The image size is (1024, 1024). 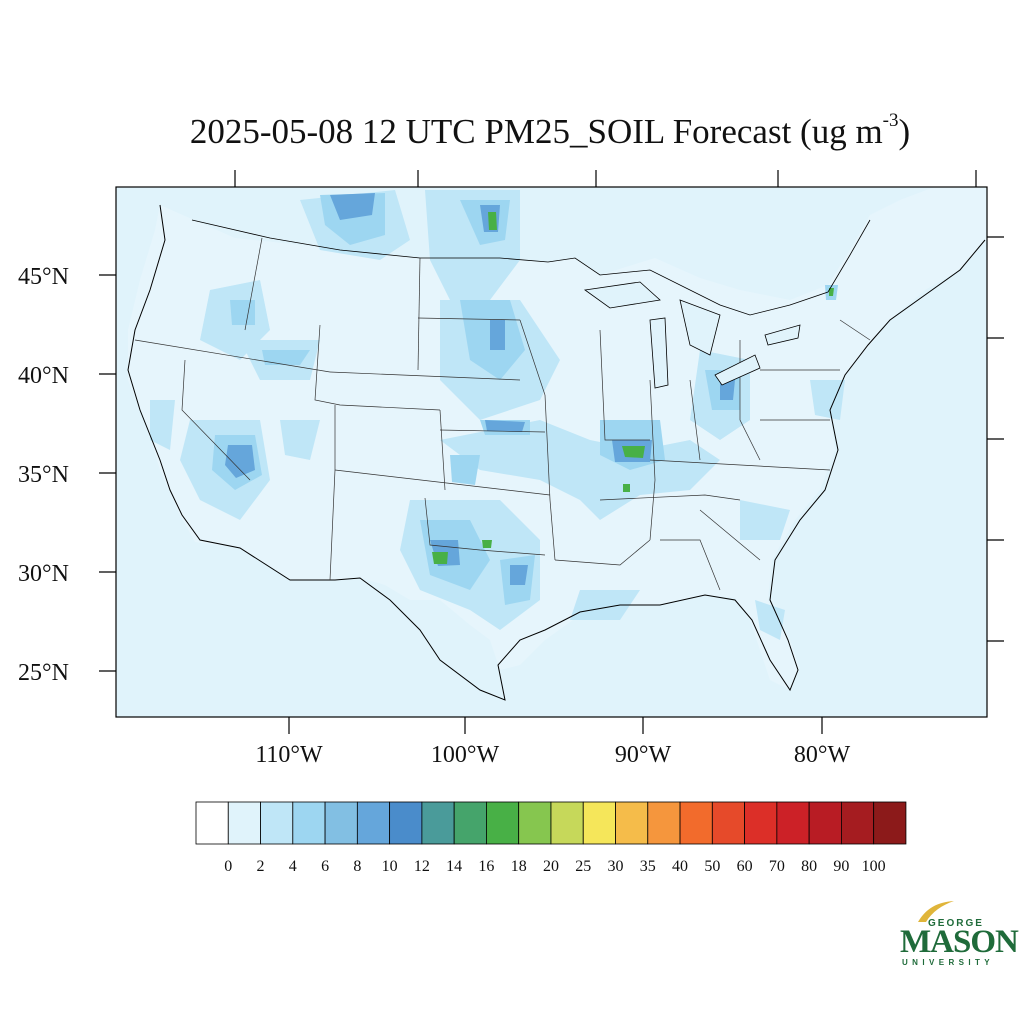 I want to click on logo-line-mason: MASON, so click(x=959, y=942).